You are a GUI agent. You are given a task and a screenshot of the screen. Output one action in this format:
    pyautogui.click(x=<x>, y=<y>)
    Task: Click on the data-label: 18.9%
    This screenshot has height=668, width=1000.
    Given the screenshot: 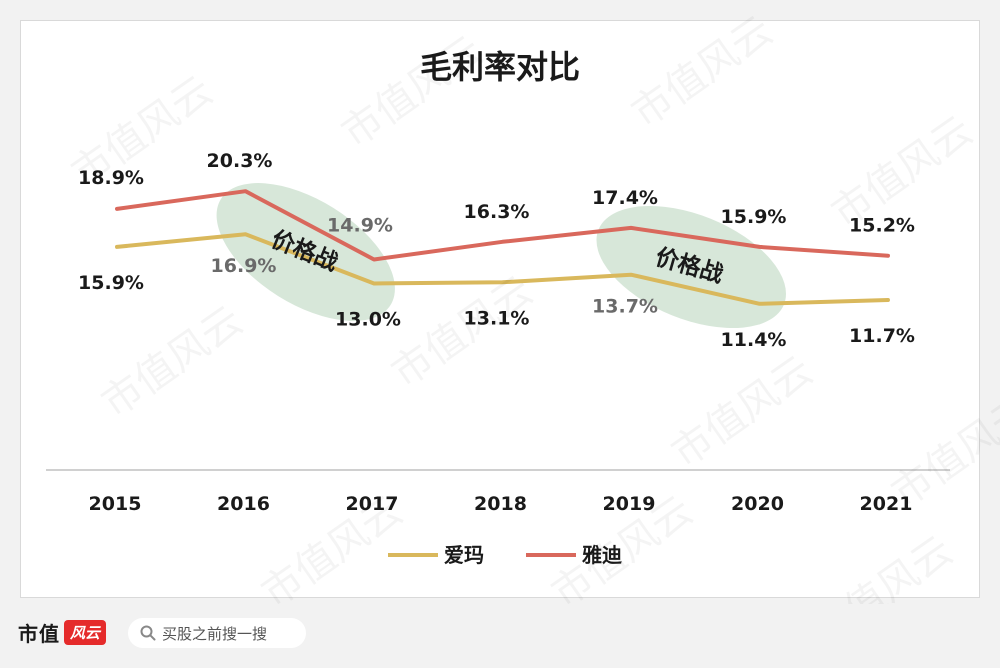 What is the action you would take?
    pyautogui.click(x=111, y=178)
    